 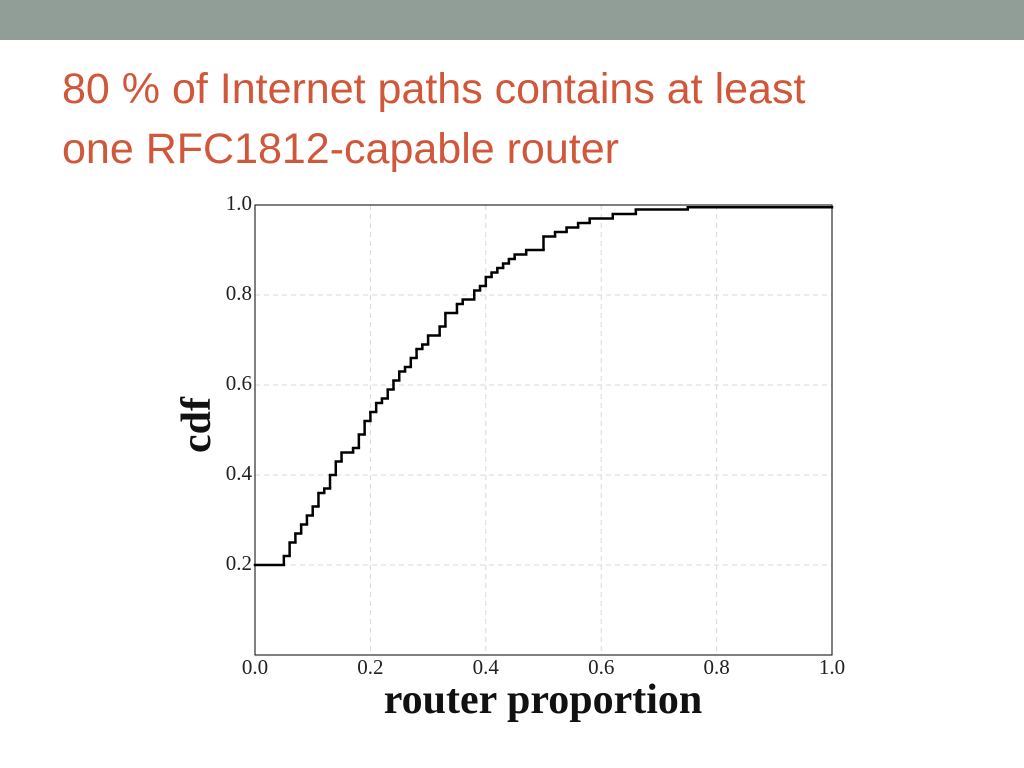 I want to click on y-tick-label: 0.8, so click(x=239, y=293).